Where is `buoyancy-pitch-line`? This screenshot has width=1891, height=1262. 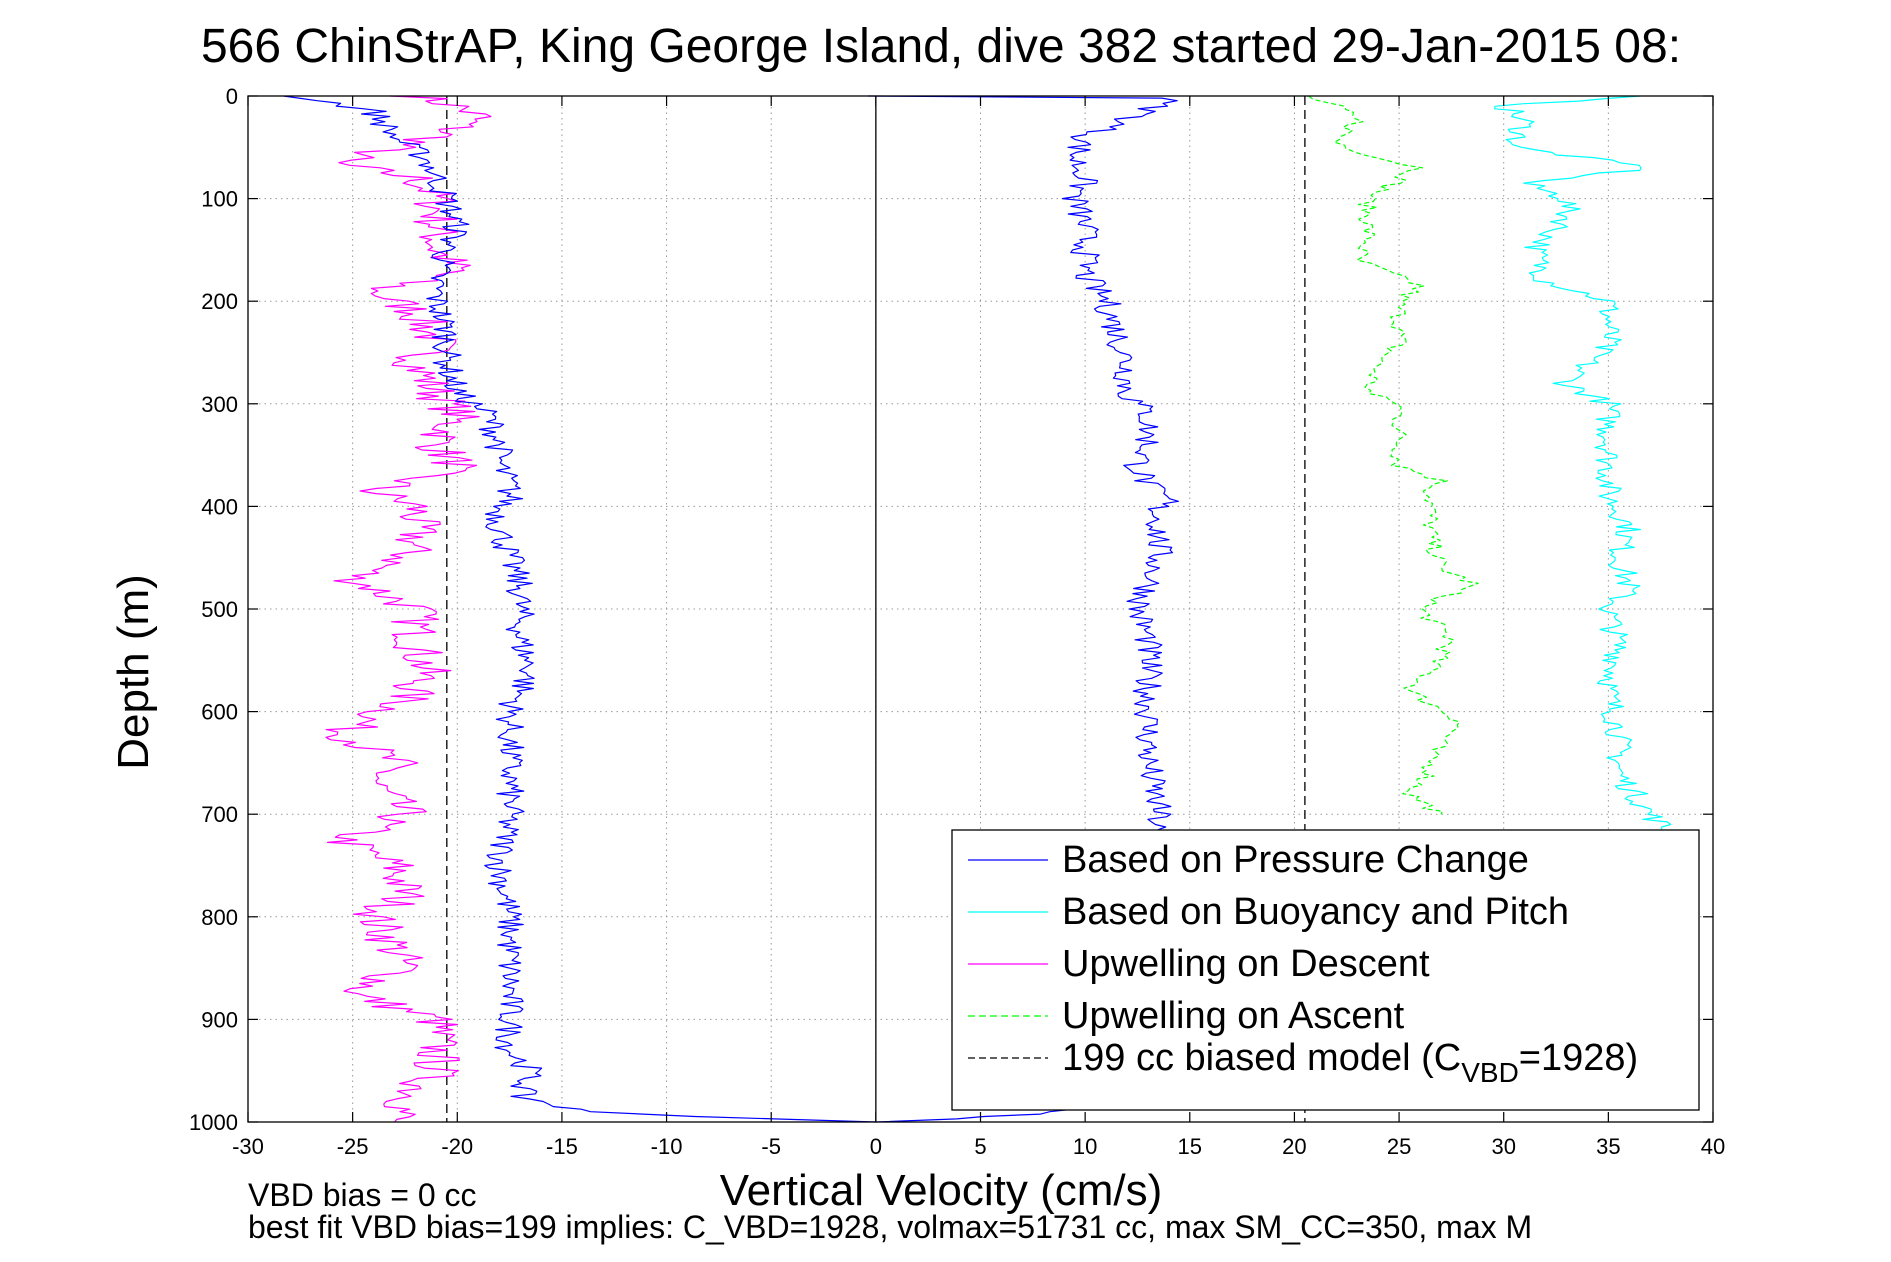
buoyancy-pitch-line is located at coordinates (1583, 465).